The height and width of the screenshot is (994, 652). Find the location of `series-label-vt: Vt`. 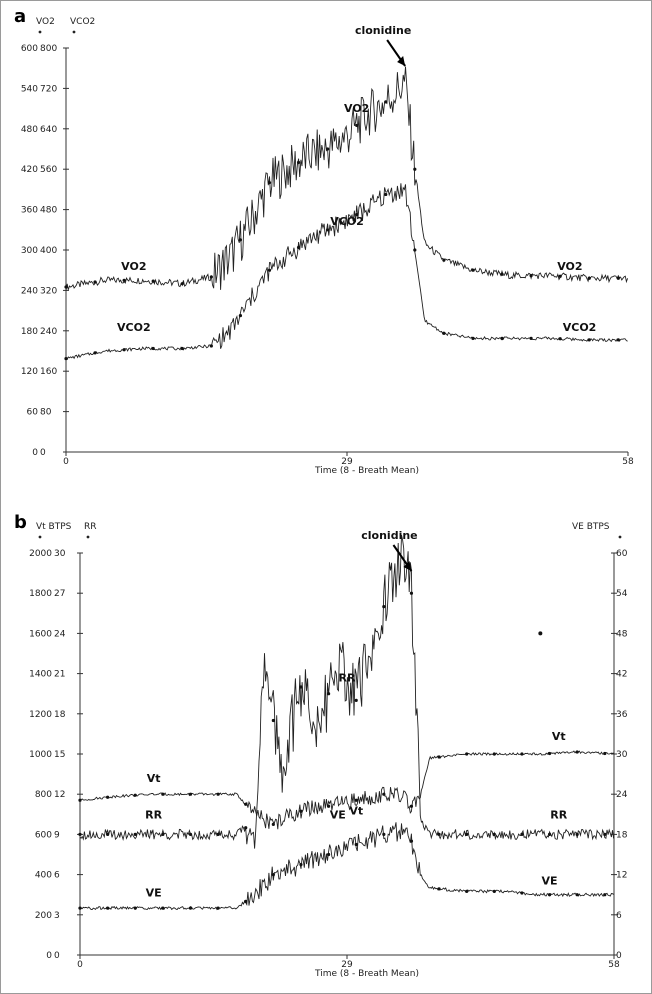

series-label-vt: Vt is located at coordinates (154, 778).